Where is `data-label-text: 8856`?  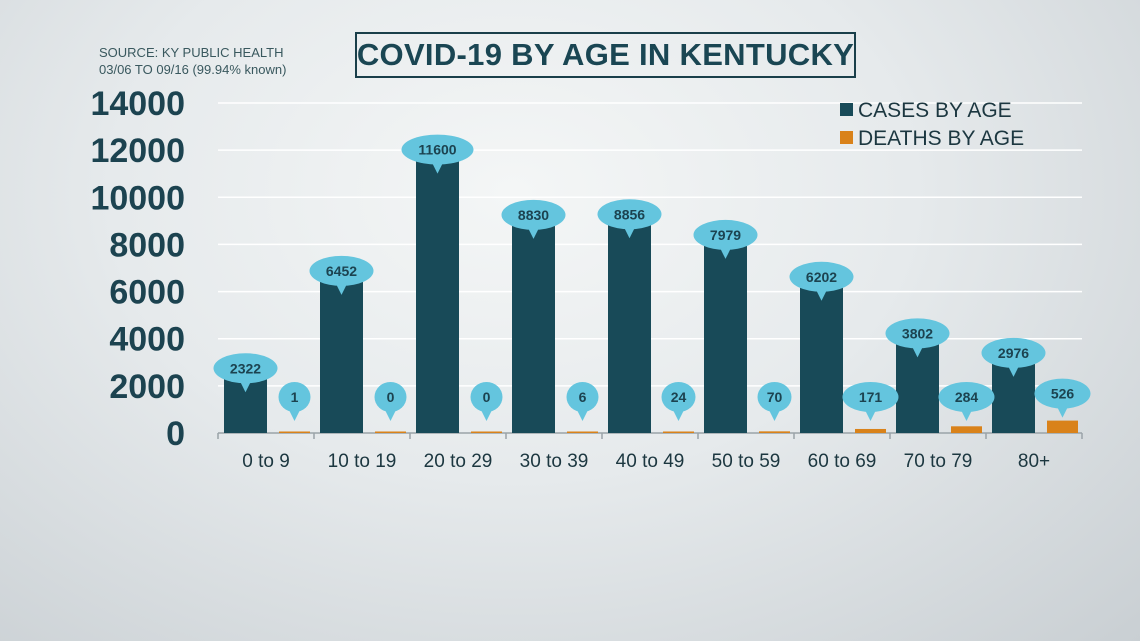
data-label-text: 8856 is located at coordinates (629, 214).